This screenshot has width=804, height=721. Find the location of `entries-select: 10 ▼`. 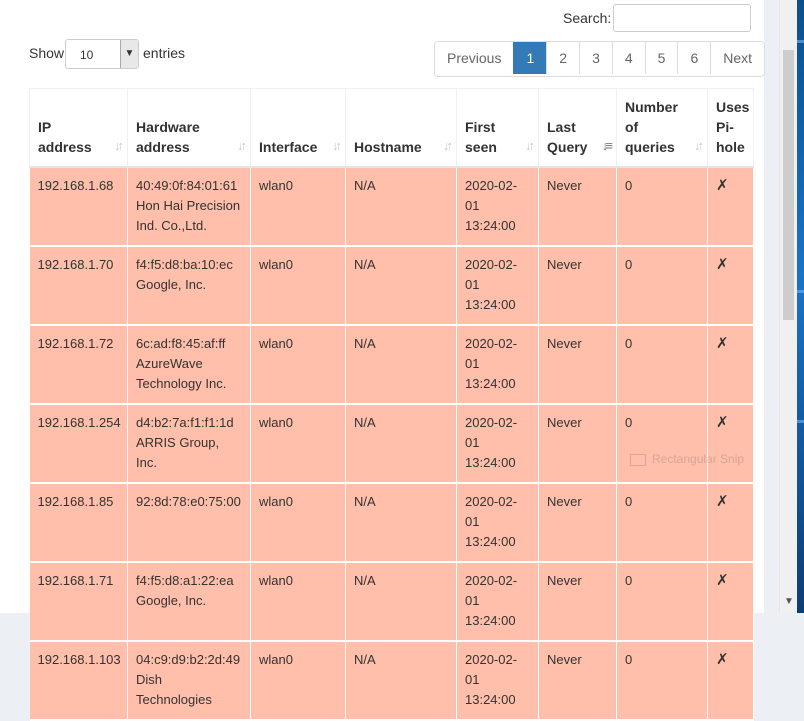

entries-select: 10 ▼ is located at coordinates (102, 54).